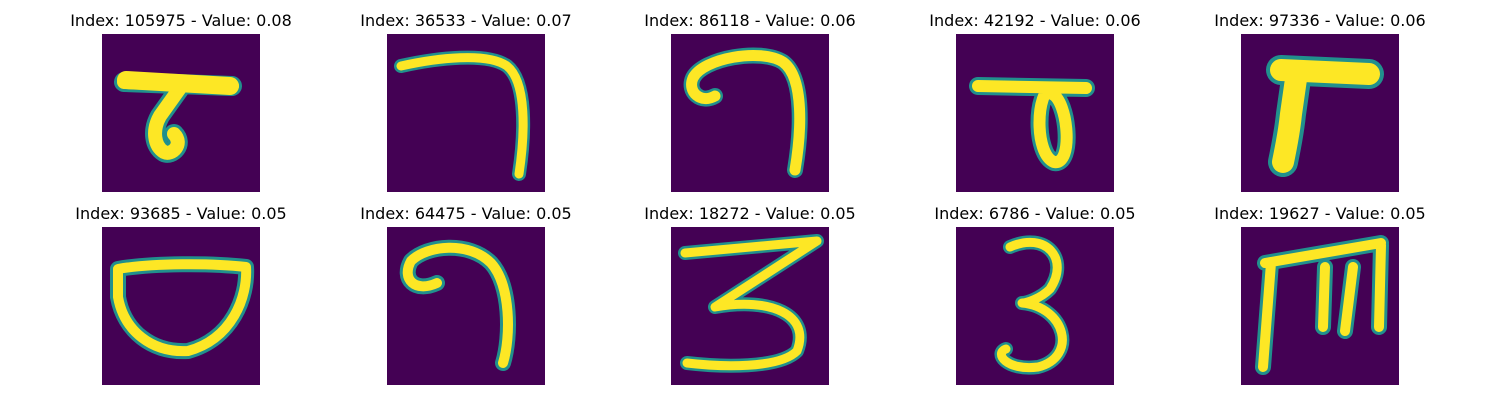  What do you see at coordinates (466, 213) in the screenshot?
I see `panel-title: Index: 64475 - Value: 0.05` at bounding box center [466, 213].